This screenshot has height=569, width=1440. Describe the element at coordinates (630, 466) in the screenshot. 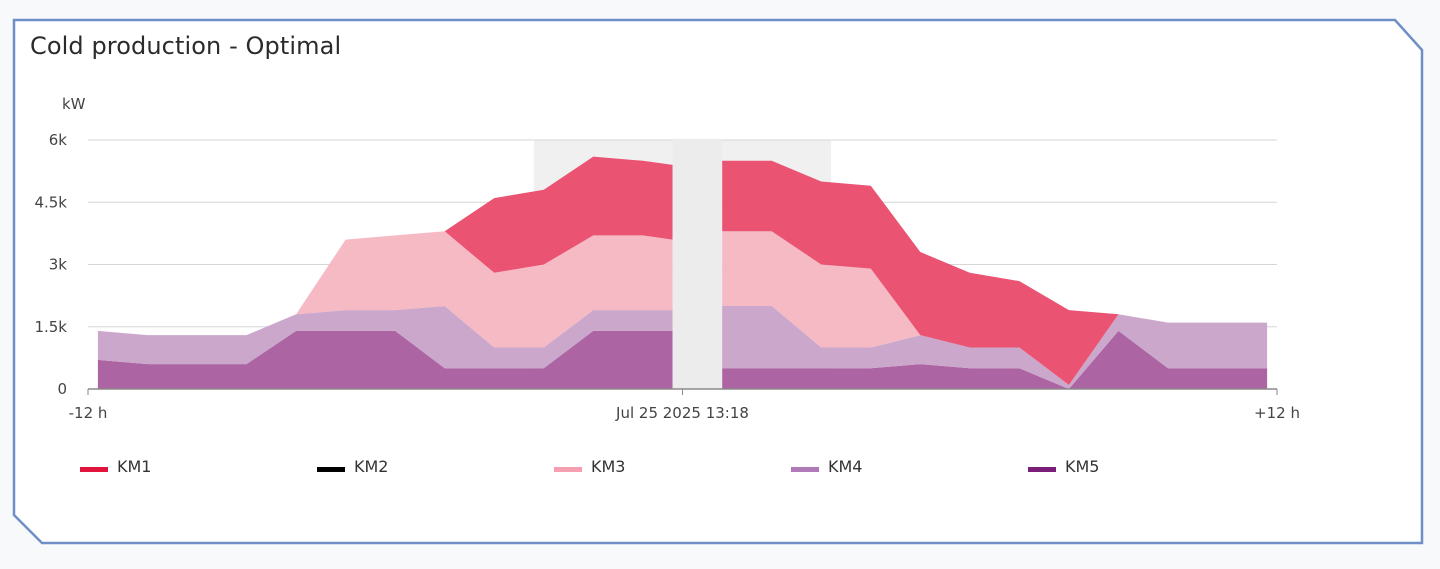

I see `chart-legend: KM1 KM2 KM3 KM4 KM5` at that location.